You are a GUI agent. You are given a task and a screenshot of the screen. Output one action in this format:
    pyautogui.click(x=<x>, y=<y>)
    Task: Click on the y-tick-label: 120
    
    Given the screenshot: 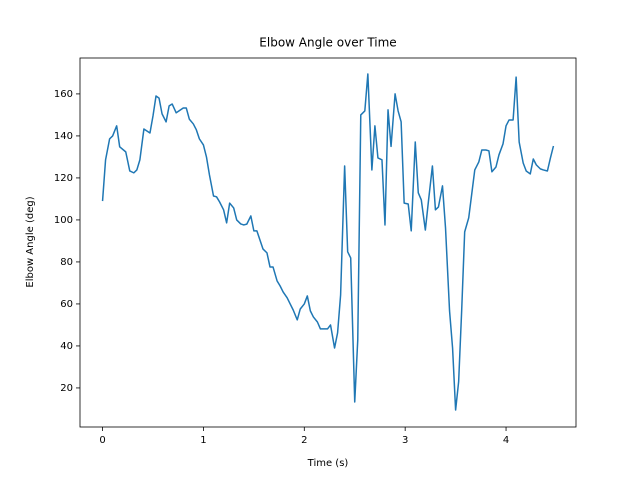 What is the action you would take?
    pyautogui.click(x=63, y=178)
    